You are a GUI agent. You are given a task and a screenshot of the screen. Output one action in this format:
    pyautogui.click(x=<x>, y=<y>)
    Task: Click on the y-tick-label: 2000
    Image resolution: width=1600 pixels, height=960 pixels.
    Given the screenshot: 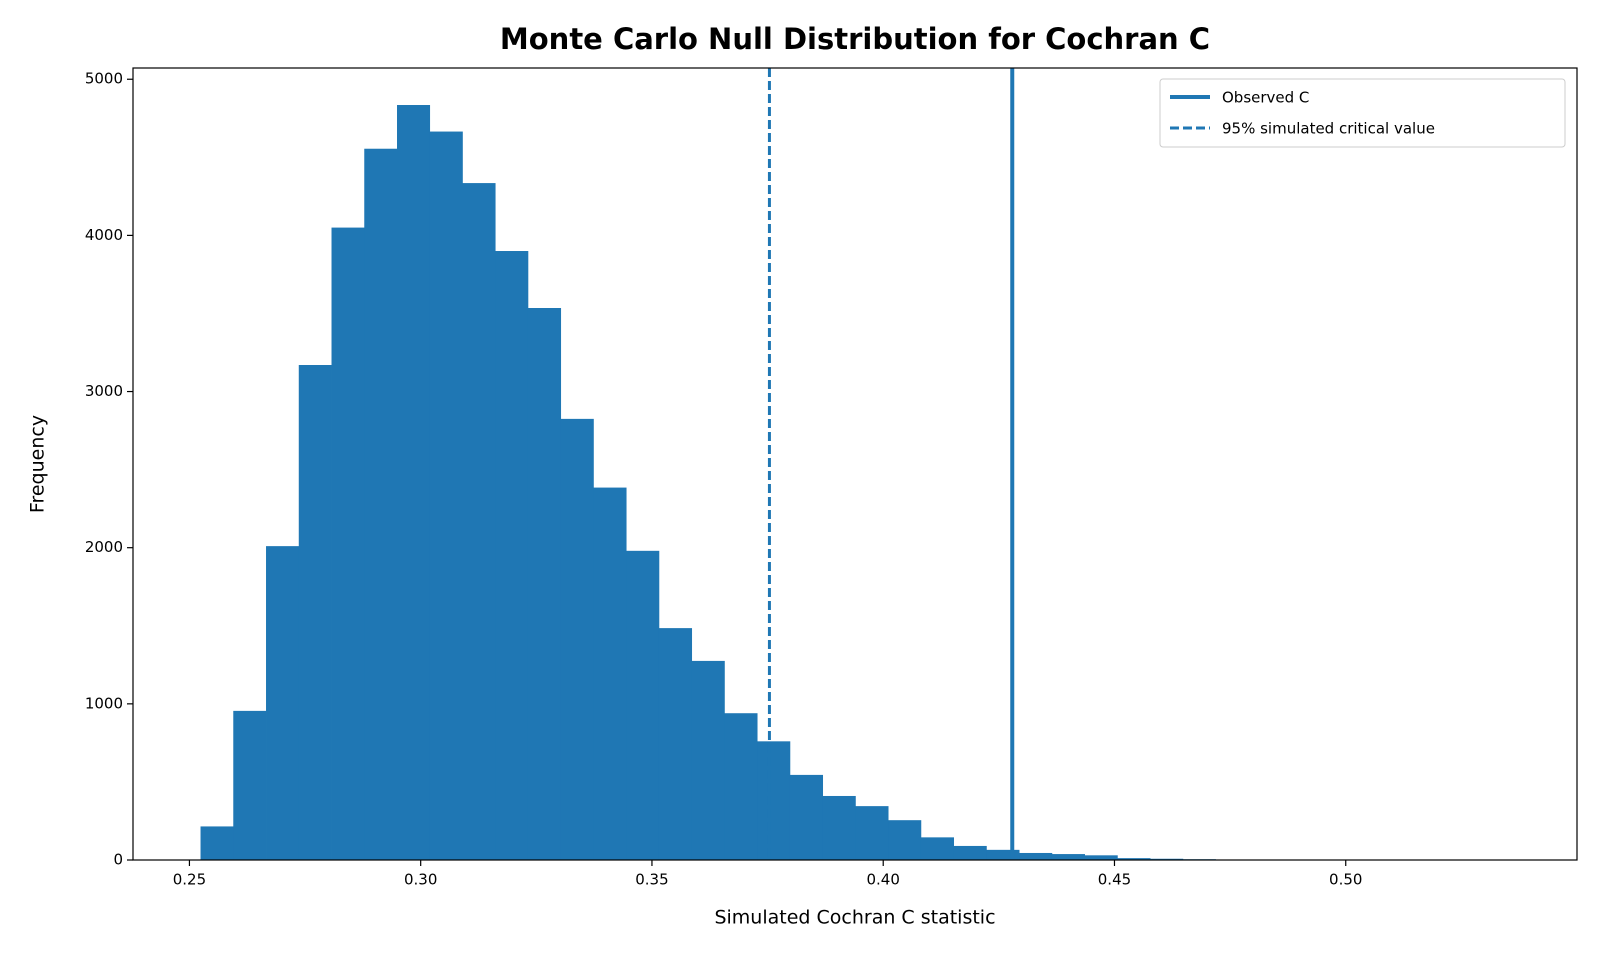 What is the action you would take?
    pyautogui.click(x=104, y=547)
    